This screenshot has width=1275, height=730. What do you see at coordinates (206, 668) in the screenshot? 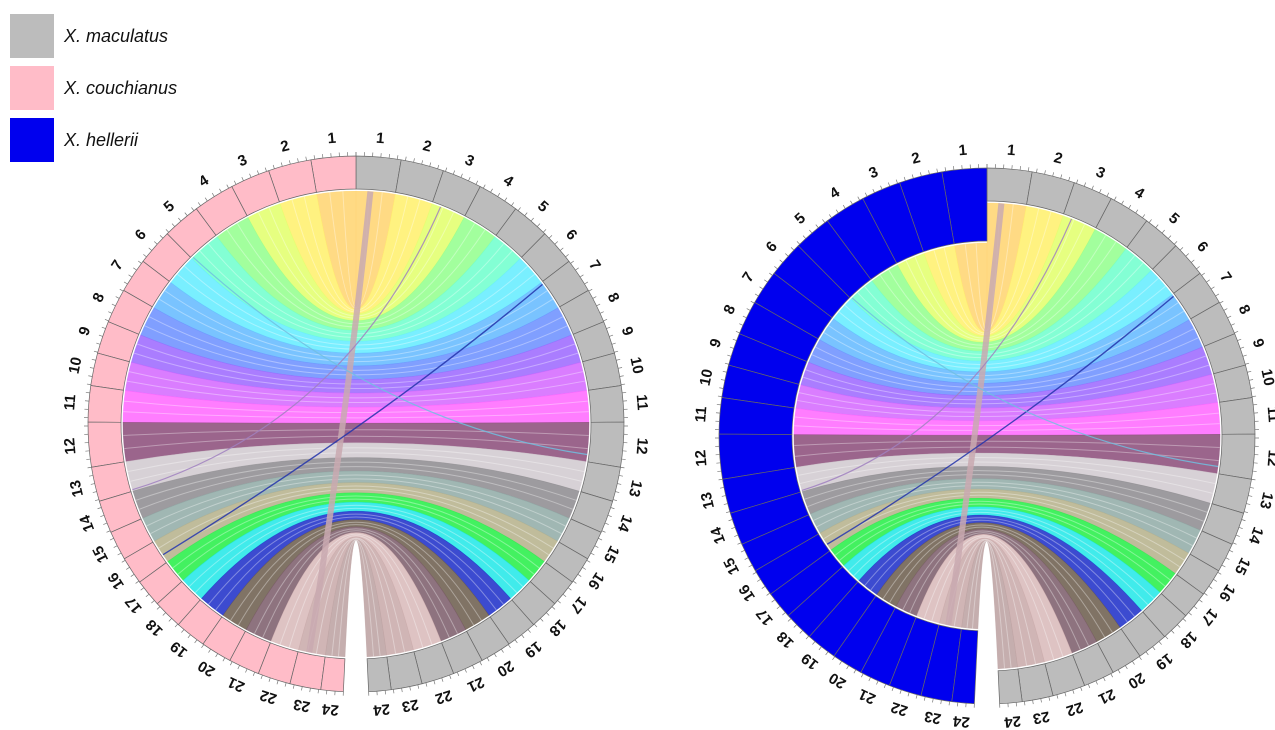
I see `chr-label-left-20: 20` at bounding box center [206, 668].